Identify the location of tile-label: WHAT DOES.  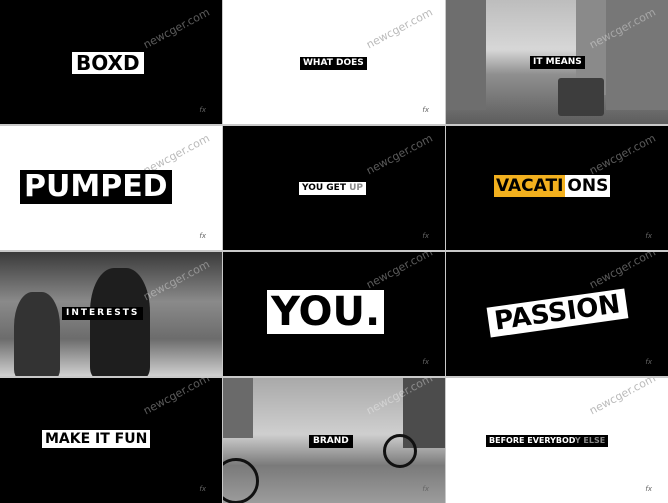
(333, 63).